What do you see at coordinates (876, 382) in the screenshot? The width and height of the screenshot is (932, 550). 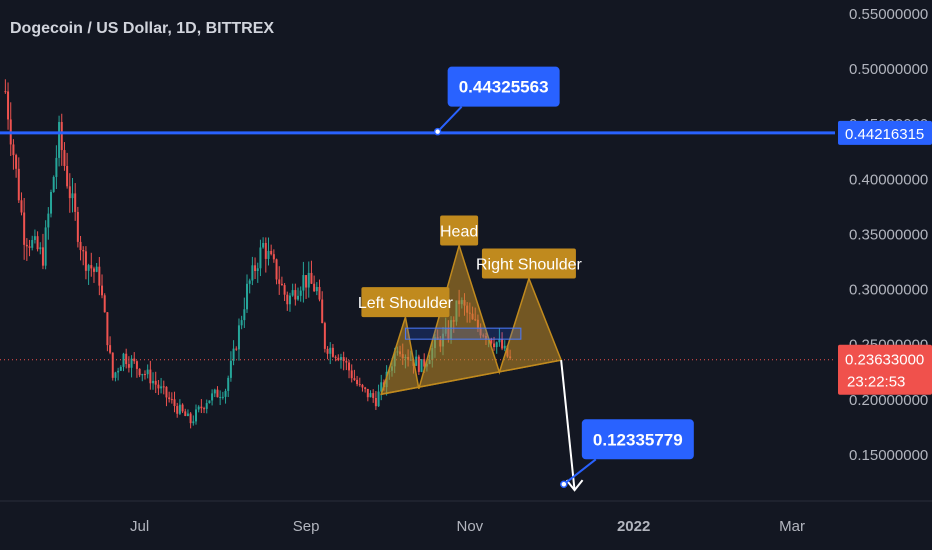 I see `last-price-countdown: 23:22:53` at bounding box center [876, 382].